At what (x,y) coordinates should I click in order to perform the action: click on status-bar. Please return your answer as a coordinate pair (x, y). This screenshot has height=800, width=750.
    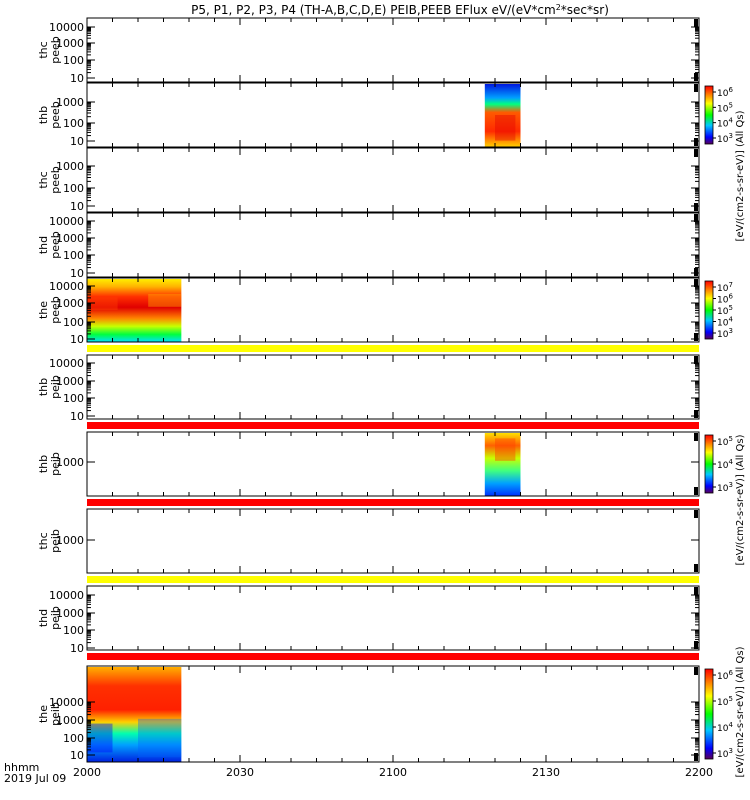
    Looking at the image, I should click on (393, 425).